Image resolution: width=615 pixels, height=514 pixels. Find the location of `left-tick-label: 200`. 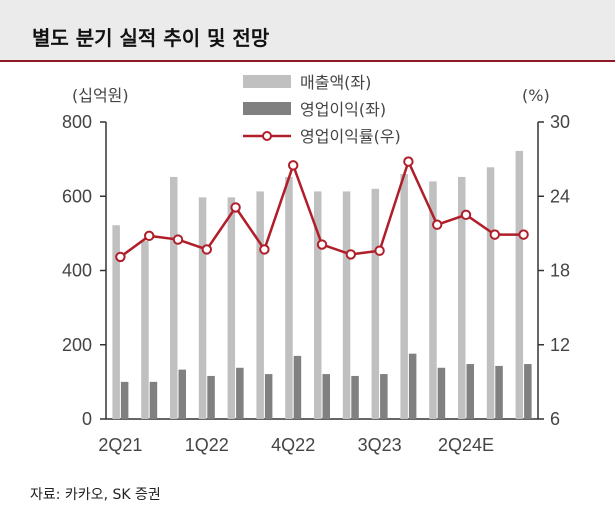

left-tick-label: 200 is located at coordinates (77, 345).